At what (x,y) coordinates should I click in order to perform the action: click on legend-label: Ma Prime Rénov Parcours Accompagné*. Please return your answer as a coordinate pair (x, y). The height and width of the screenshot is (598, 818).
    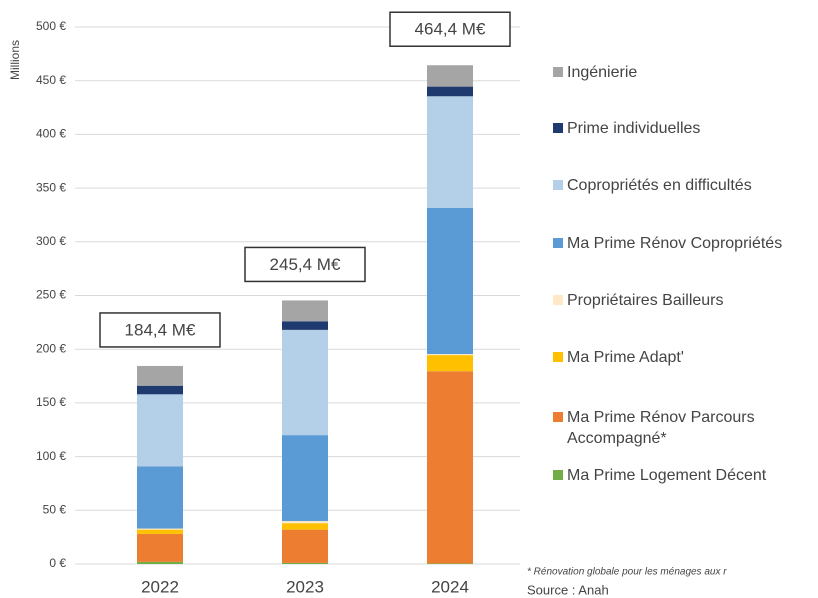
    Looking at the image, I should click on (661, 428).